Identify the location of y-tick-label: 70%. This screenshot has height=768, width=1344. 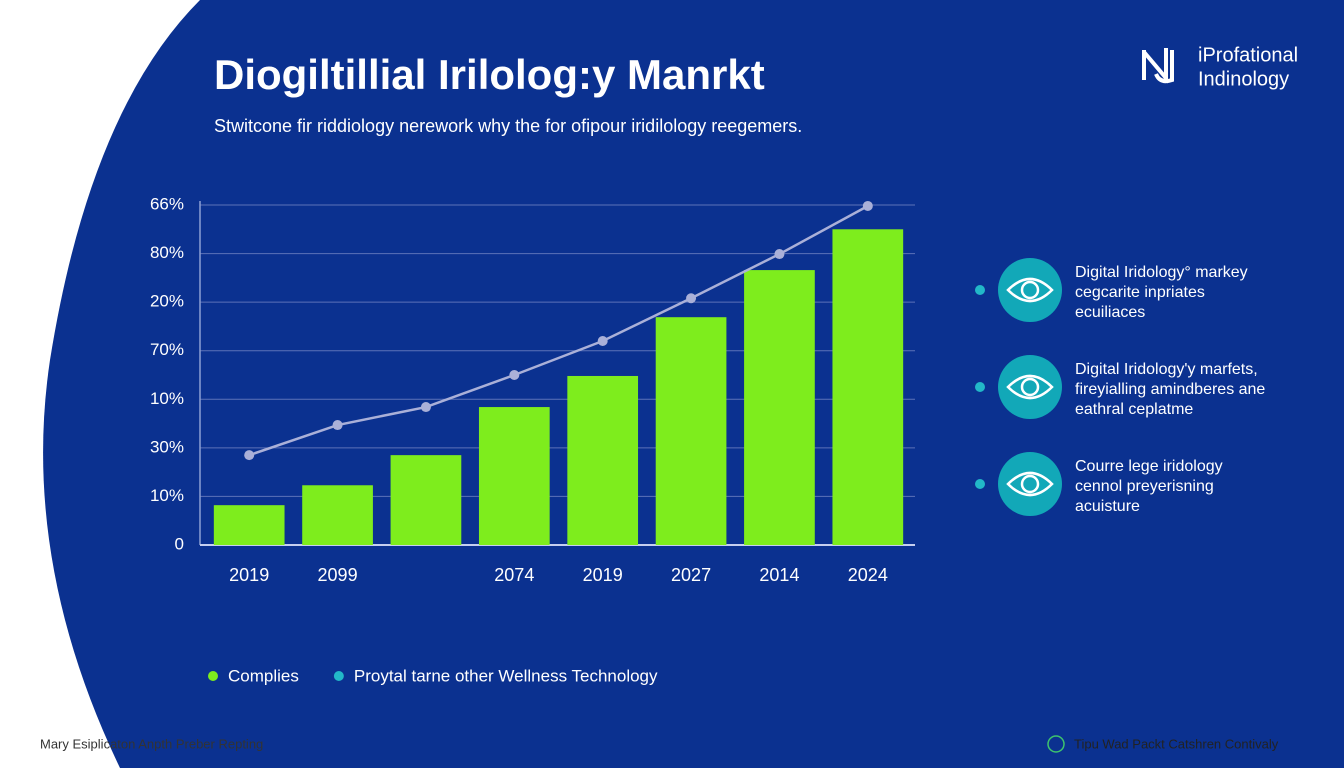
(167, 349).